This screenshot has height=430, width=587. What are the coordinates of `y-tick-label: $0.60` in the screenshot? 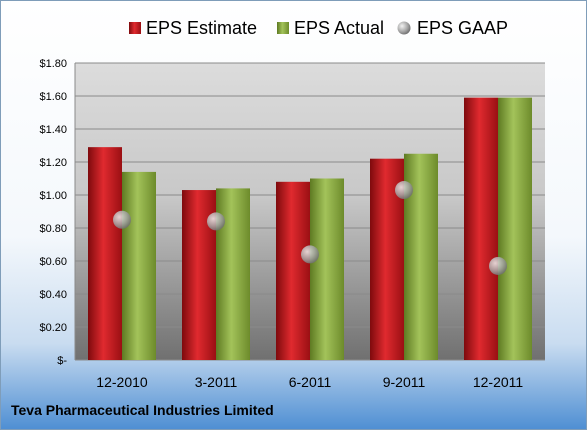 It's located at (53, 262).